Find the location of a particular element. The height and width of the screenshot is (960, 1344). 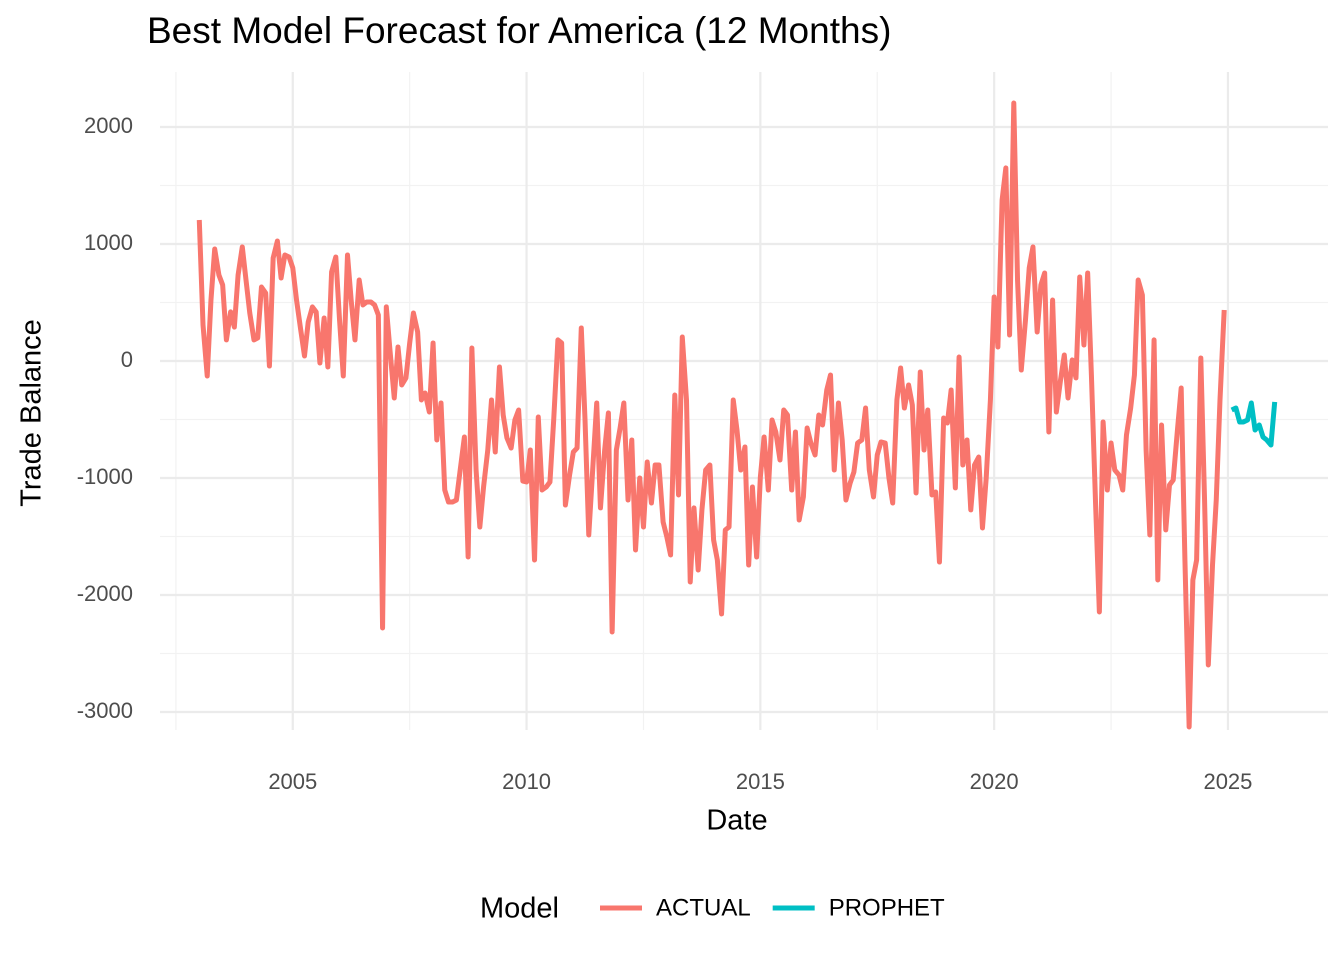

y-tick-label: -2000 is located at coordinates (105, 593).